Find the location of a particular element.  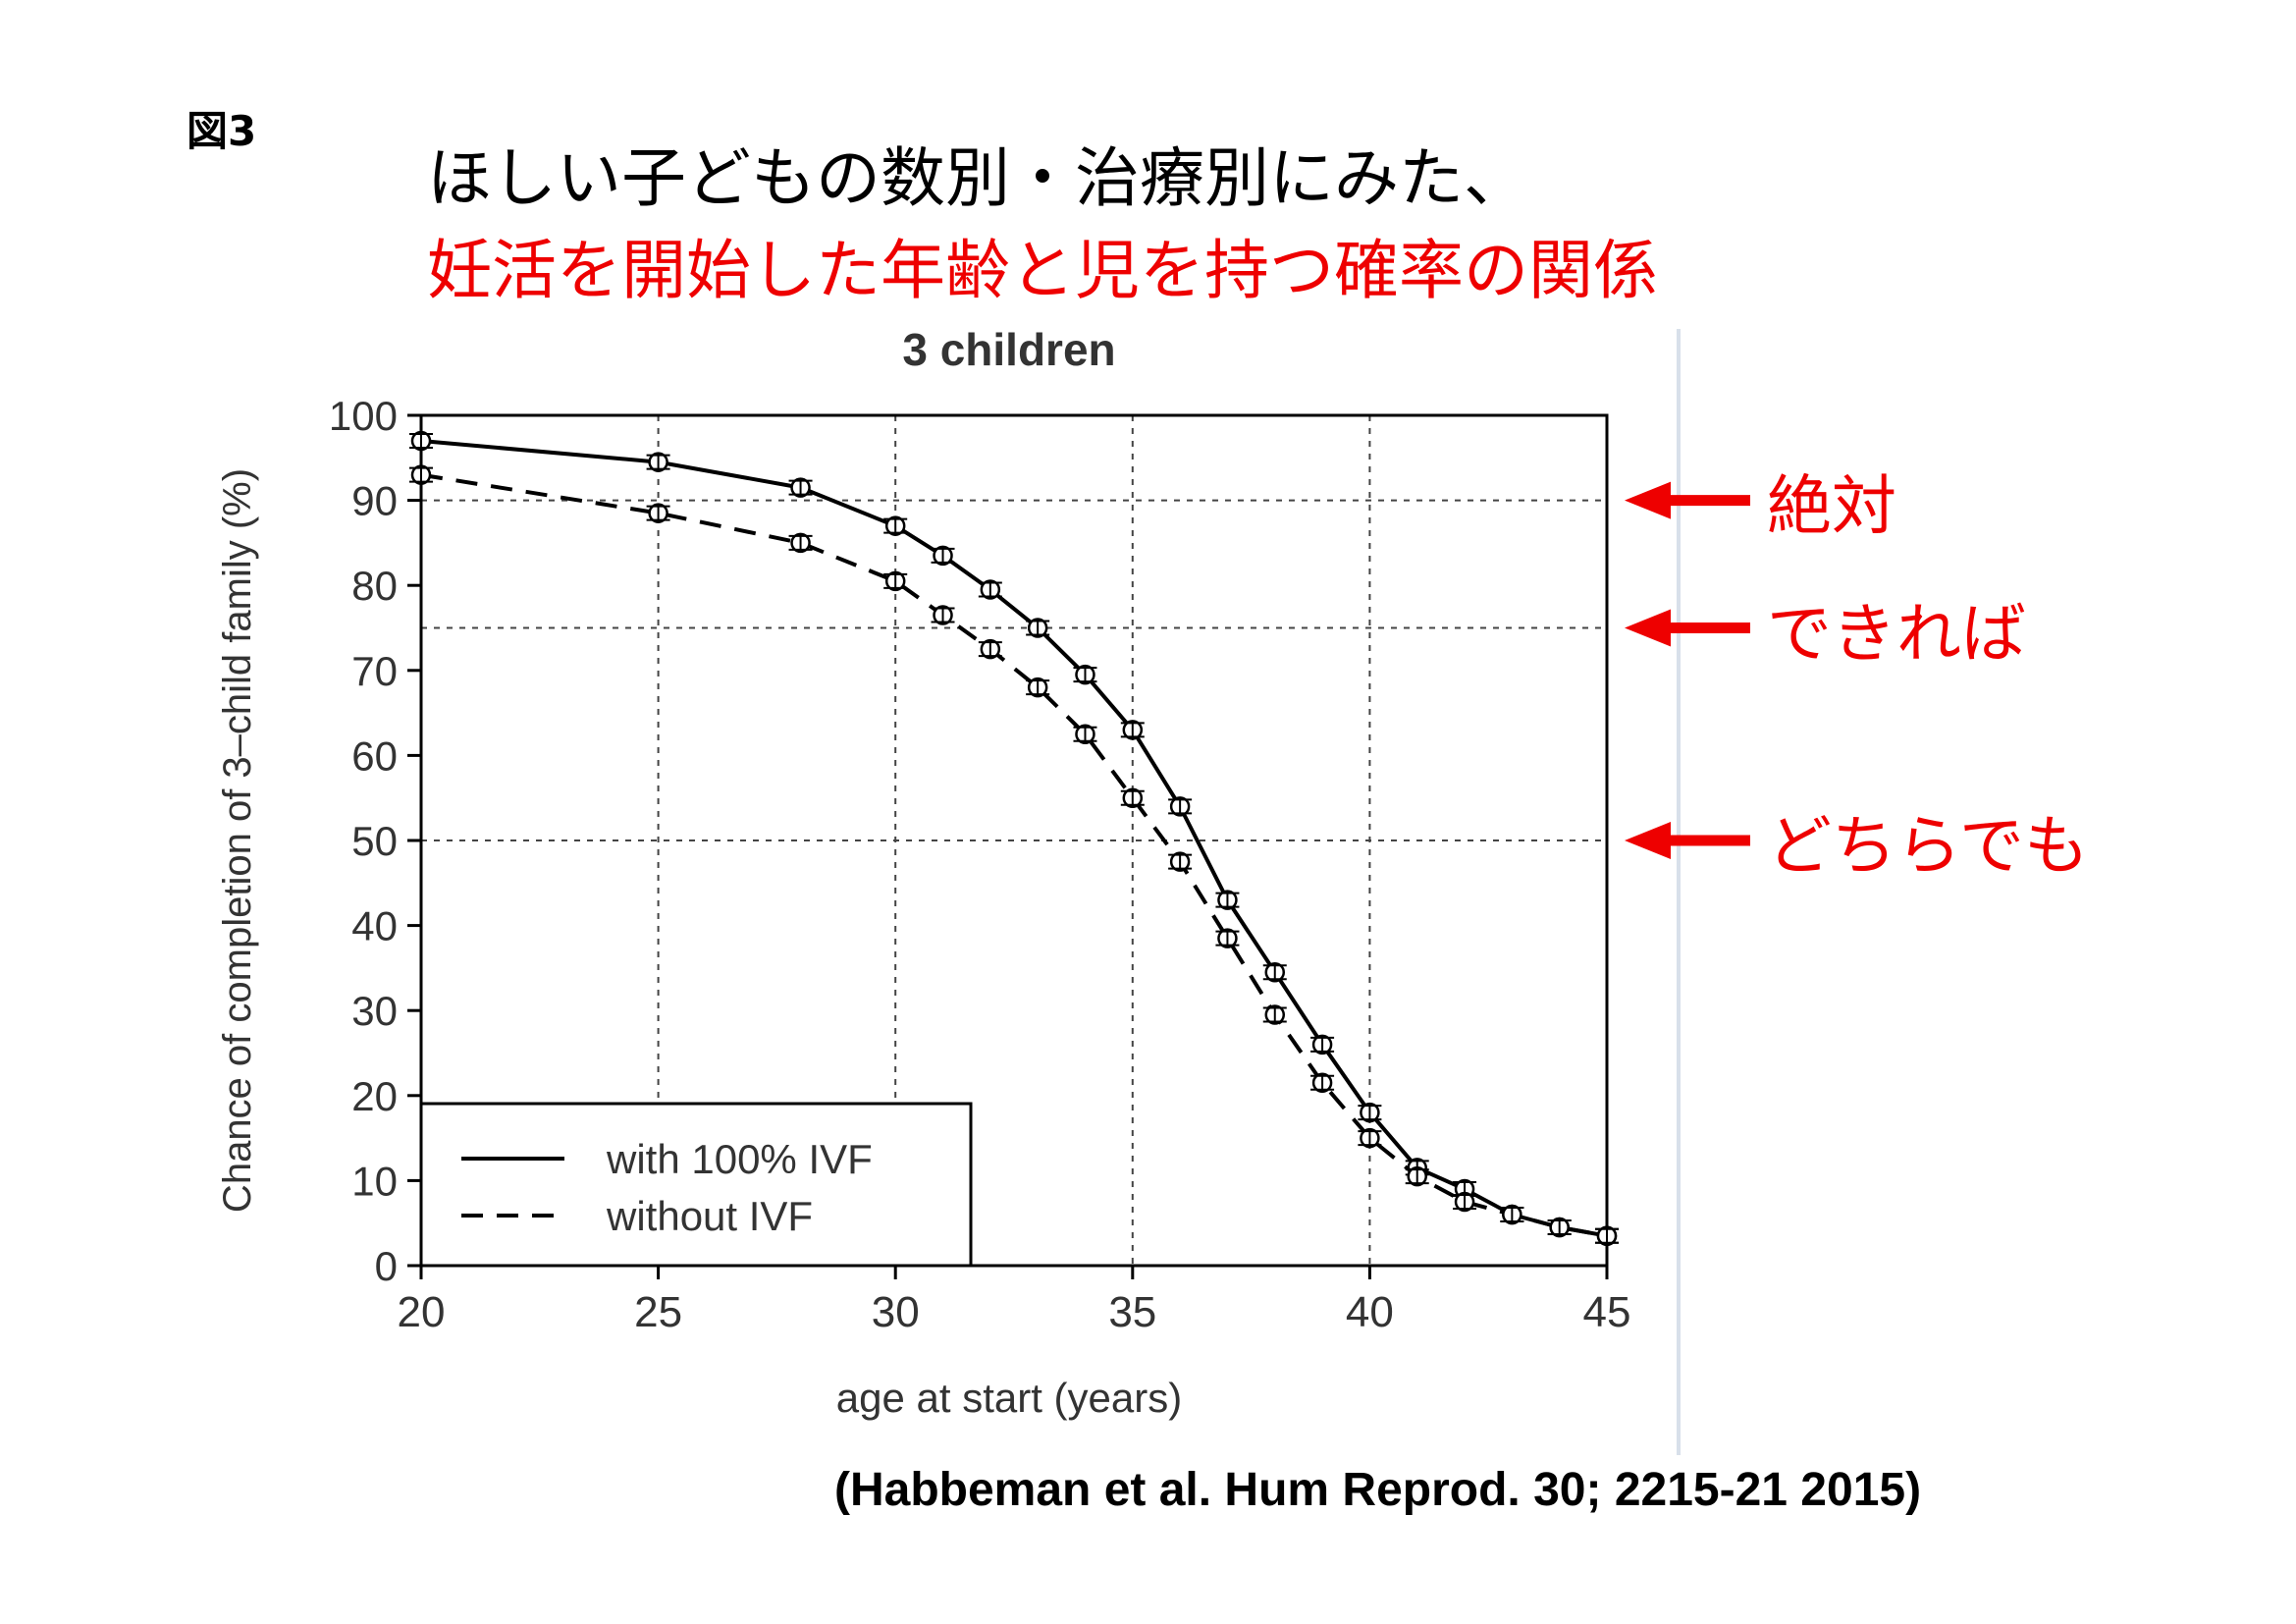

y-tick-label: 10 is located at coordinates (374, 1181).